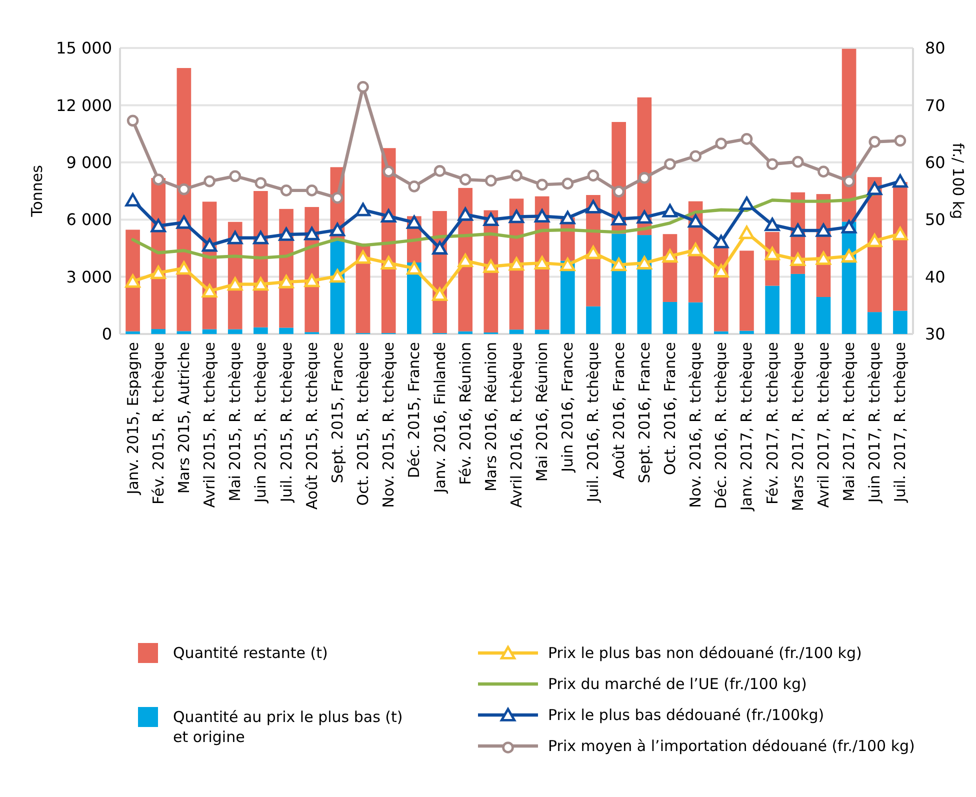 Image resolution: width=976 pixels, height=797 pixels. What do you see at coordinates (875, 423) in the screenshot?
I see `x-tick-label: Juin 2017, R. tchèque` at bounding box center [875, 423].